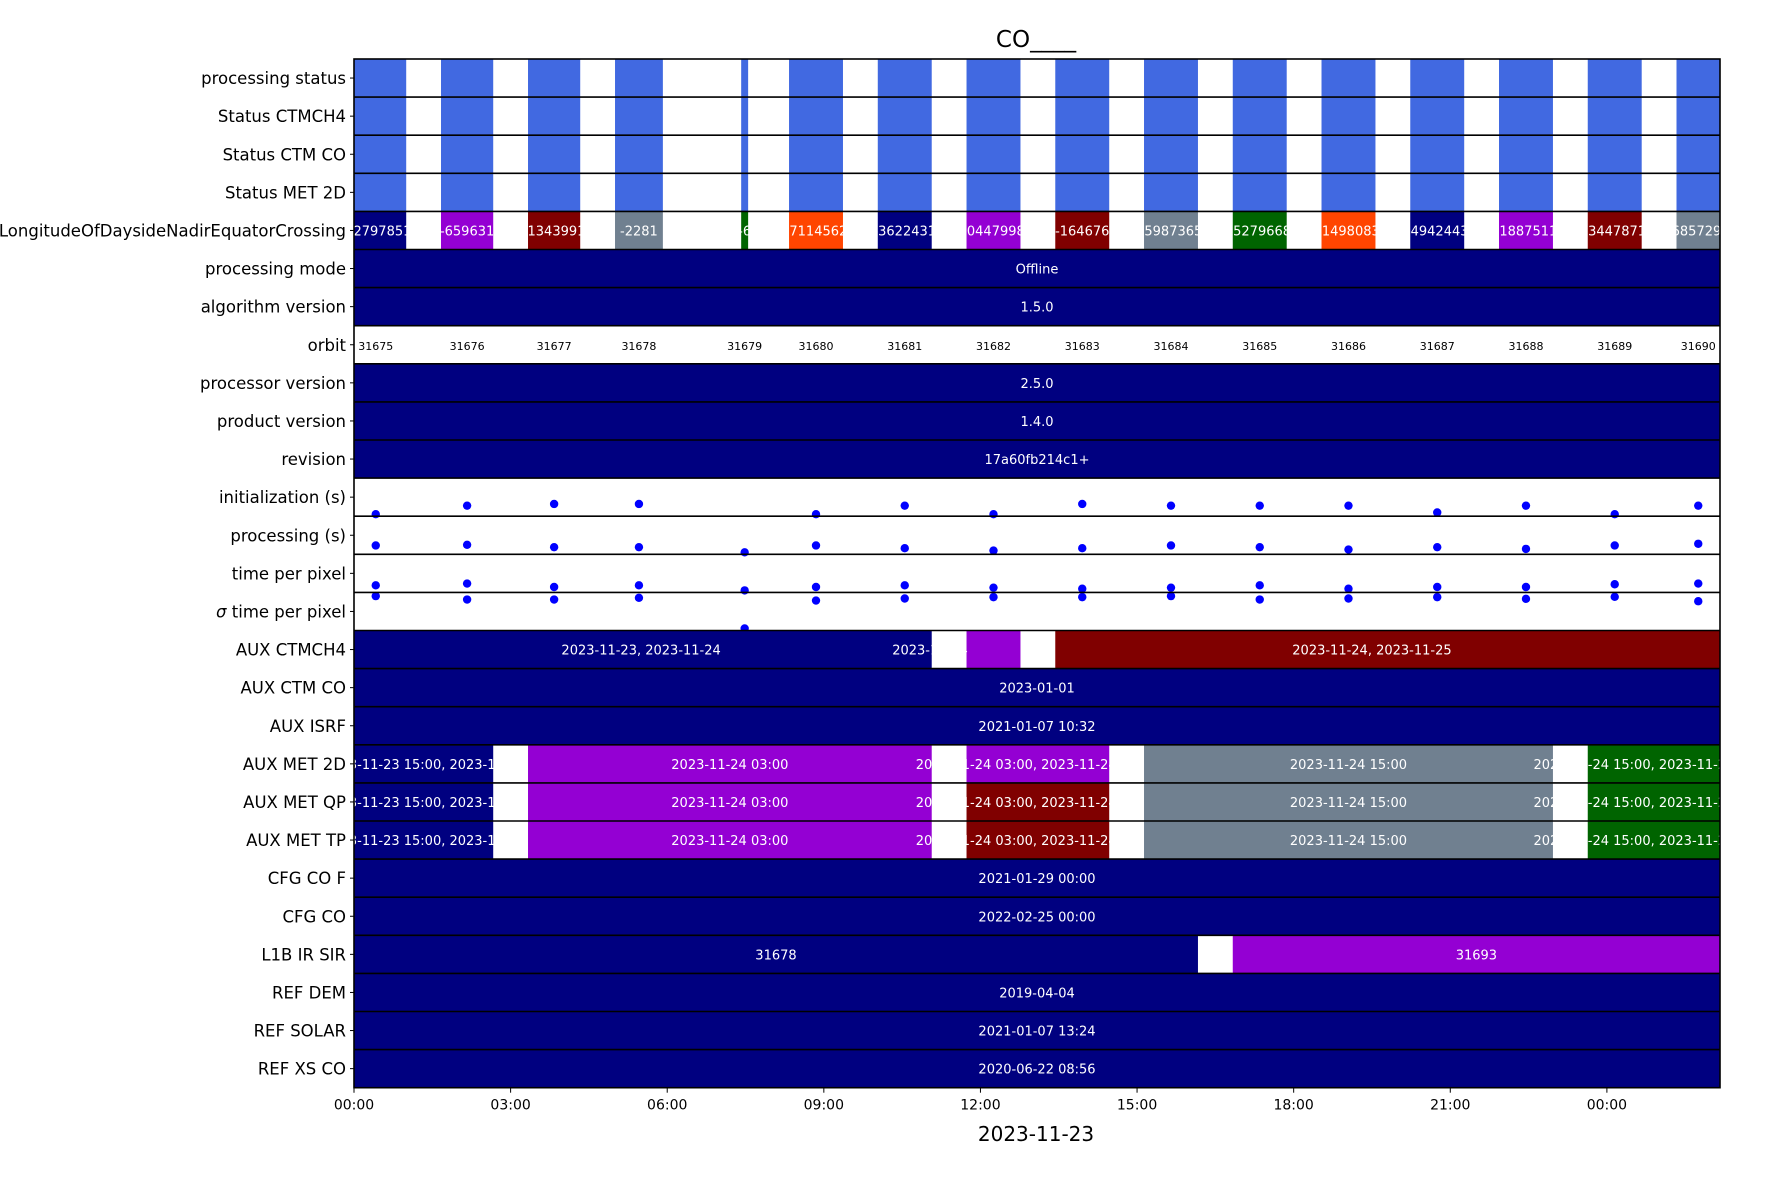  Describe the element at coordinates (904, 231) in the screenshot. I see `orbit-bar-label: -3622431` at that location.